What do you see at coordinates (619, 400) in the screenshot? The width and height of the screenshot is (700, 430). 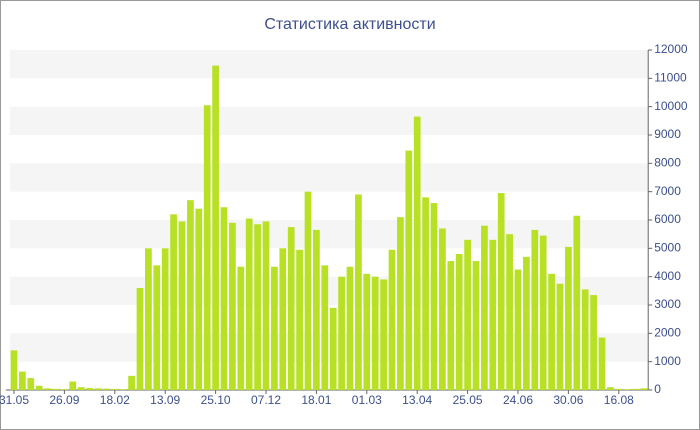 I see `x-tick-label: 16.08` at bounding box center [619, 400].